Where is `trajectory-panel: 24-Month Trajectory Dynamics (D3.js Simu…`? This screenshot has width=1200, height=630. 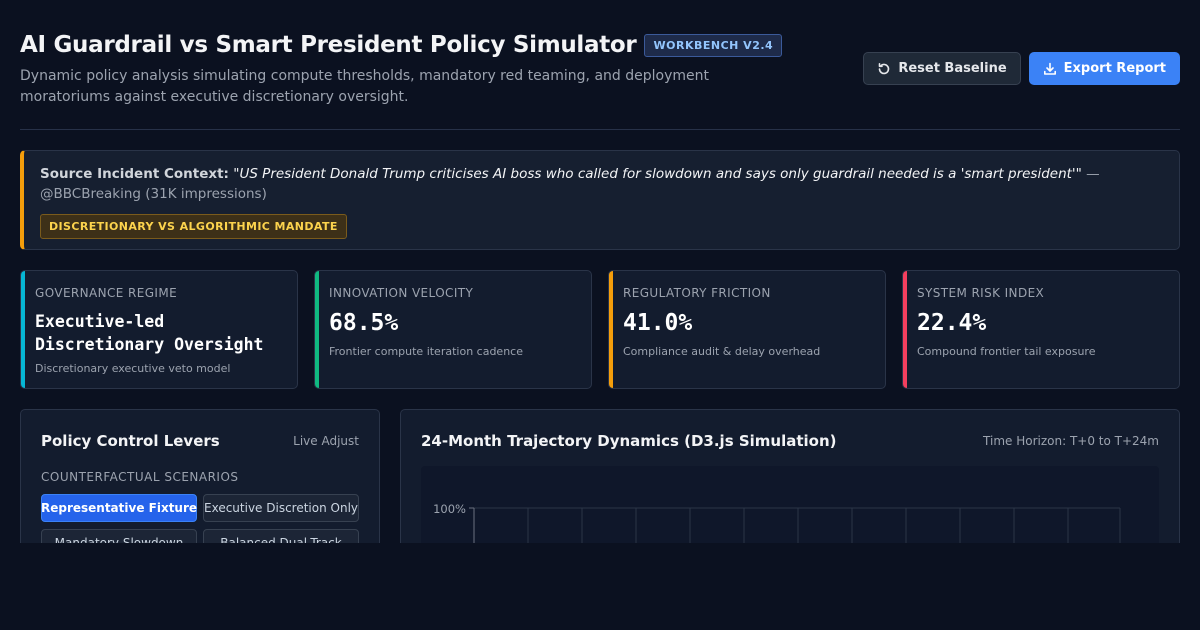
trajectory-panel: 24-Month Trajectory Dynamics (D3.js Simu… is located at coordinates (790, 476).